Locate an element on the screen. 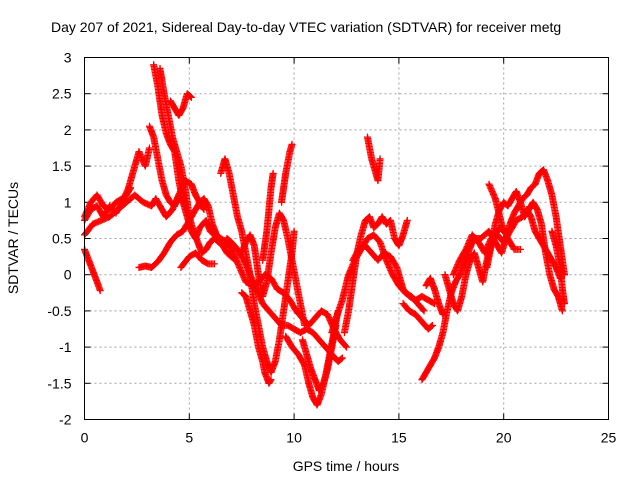 Image resolution: width=640 pixels, height=480 pixels. series-sat-o is located at coordinates (287, 173).